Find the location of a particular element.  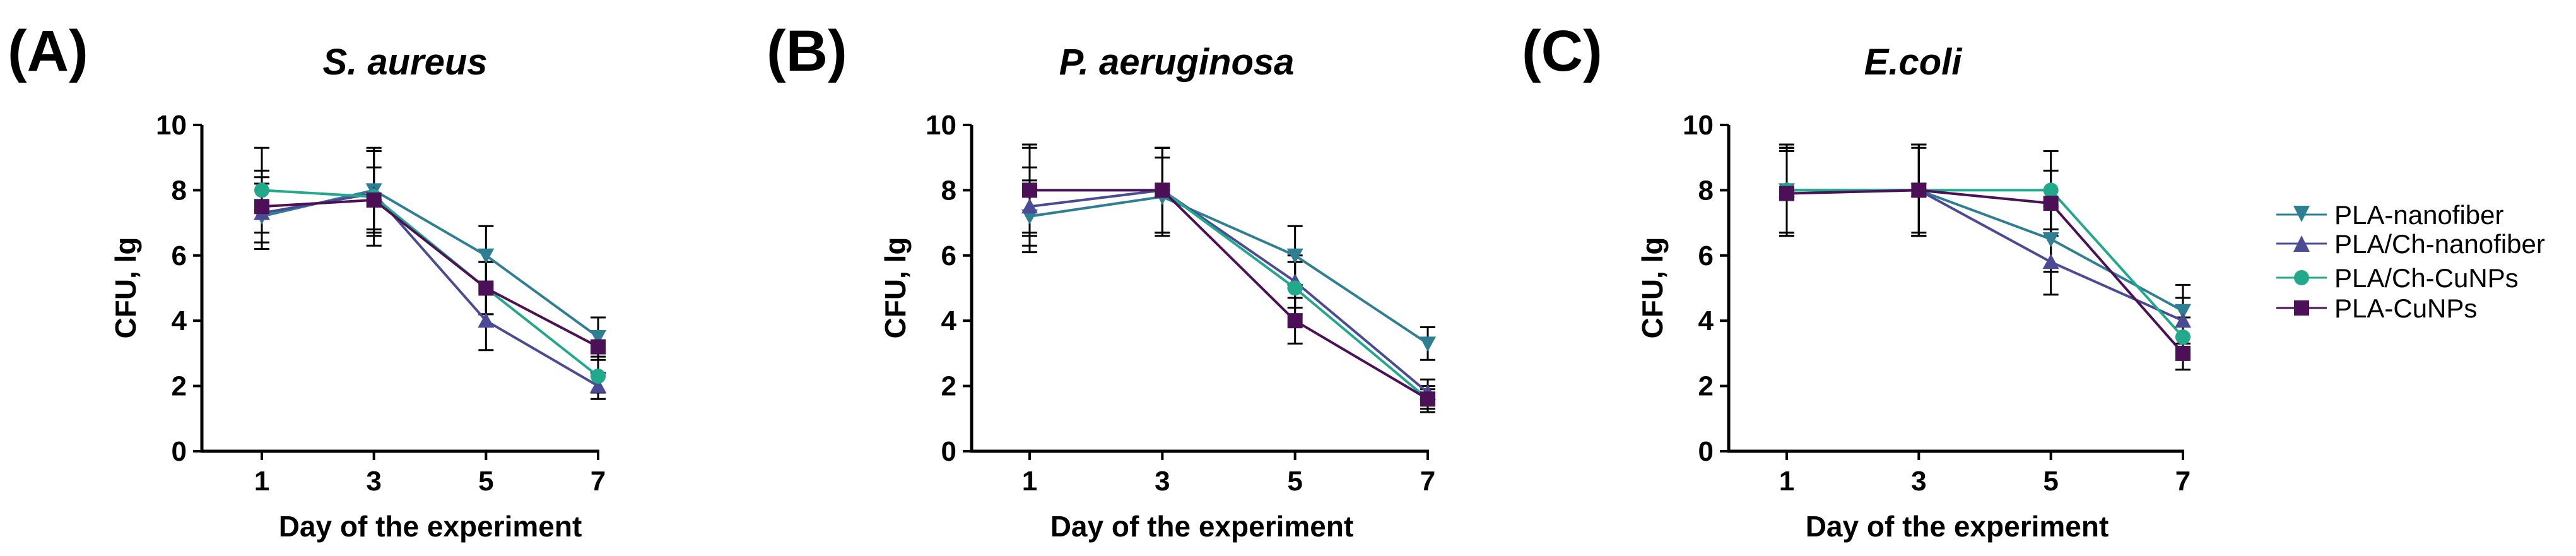

panel-label: (C) is located at coordinates (1563, 51).